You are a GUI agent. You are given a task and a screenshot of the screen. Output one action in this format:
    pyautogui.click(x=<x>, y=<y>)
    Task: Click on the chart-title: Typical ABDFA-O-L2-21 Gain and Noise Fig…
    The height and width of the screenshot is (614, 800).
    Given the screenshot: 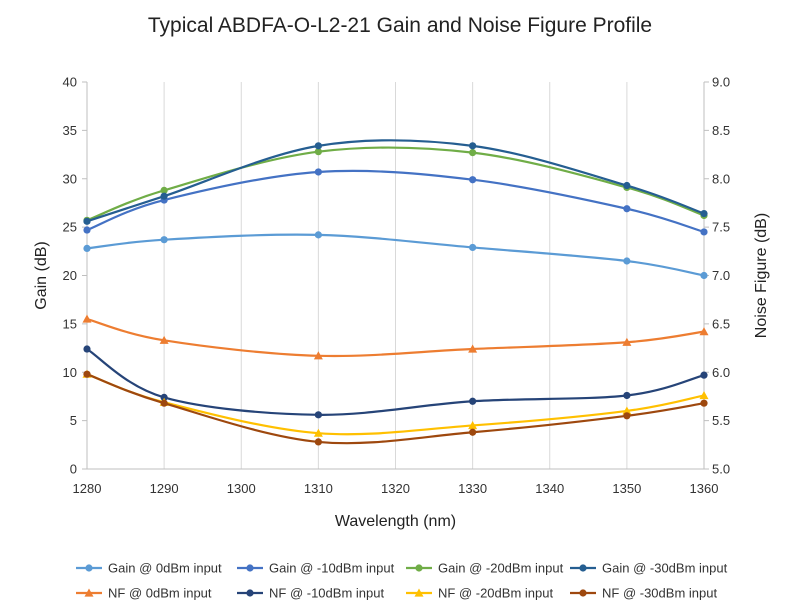 What is the action you would take?
    pyautogui.click(x=400, y=25)
    